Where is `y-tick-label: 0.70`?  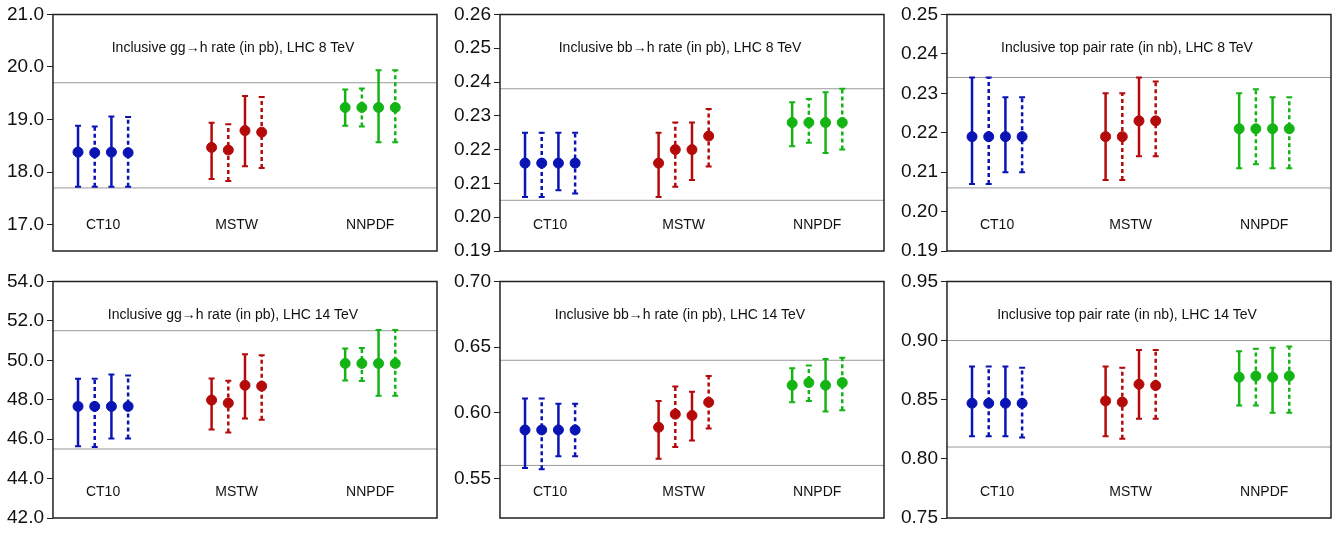 y-tick-label: 0.70 is located at coordinates (472, 280).